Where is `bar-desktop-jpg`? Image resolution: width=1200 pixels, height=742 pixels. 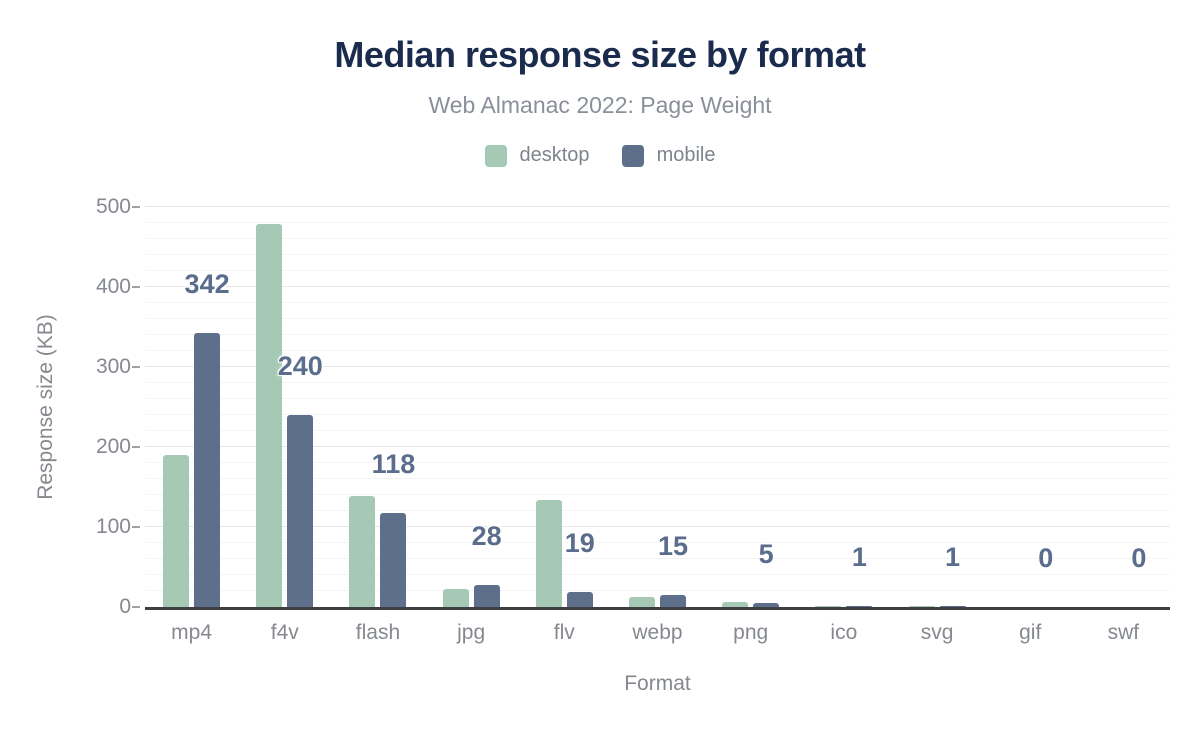 bar-desktop-jpg is located at coordinates (455, 598).